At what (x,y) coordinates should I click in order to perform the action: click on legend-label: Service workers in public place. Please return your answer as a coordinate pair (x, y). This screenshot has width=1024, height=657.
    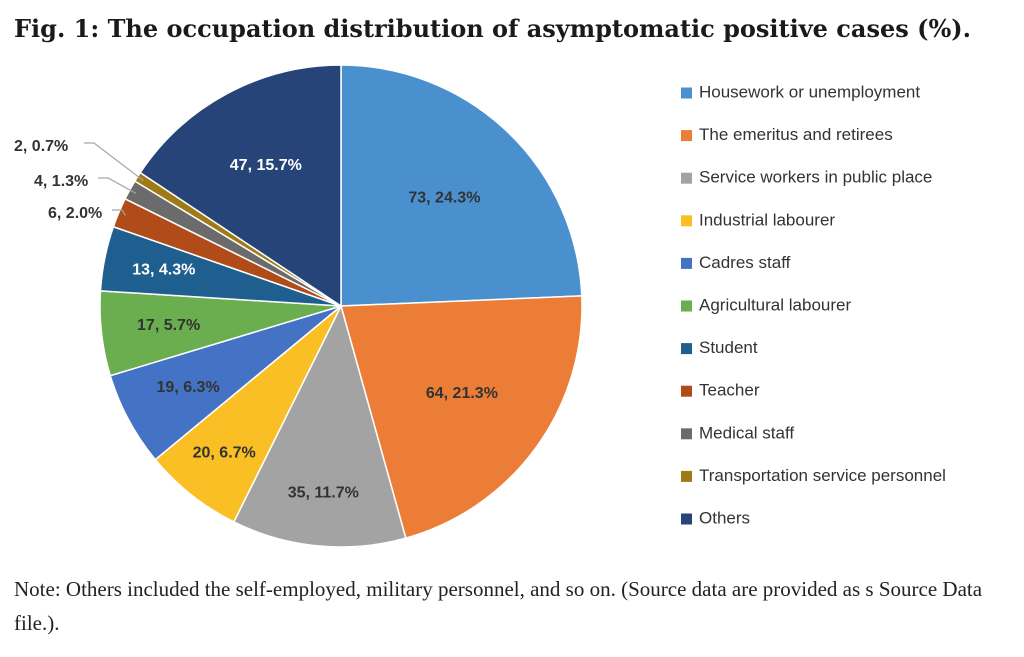
    Looking at the image, I should click on (815, 177).